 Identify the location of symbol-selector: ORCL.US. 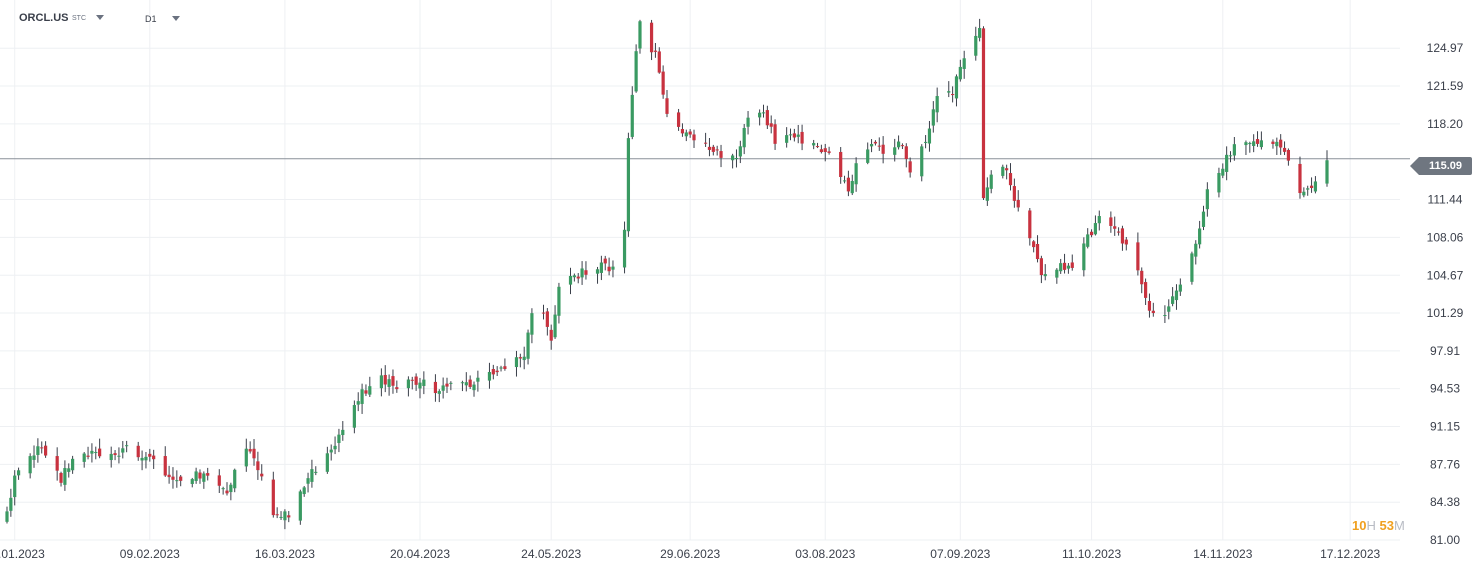
(44, 18).